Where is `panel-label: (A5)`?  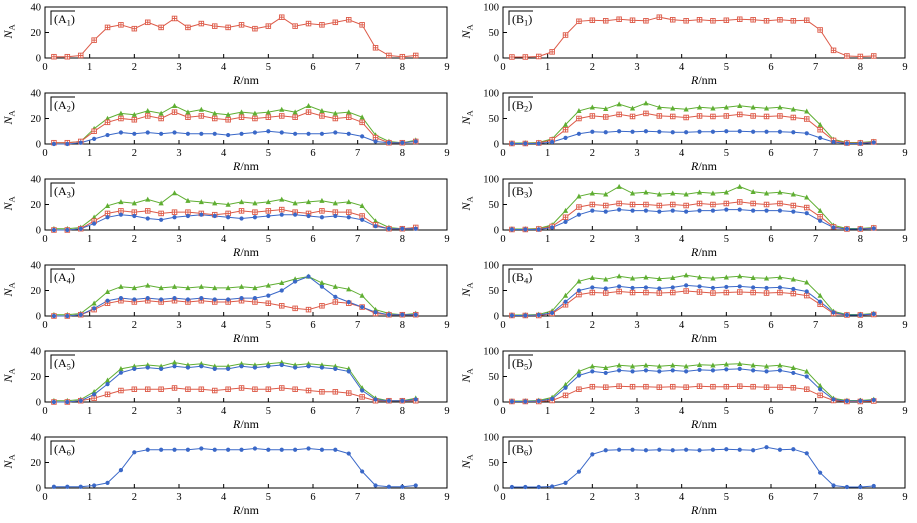
panel-label: (A5) is located at coordinates (64, 364).